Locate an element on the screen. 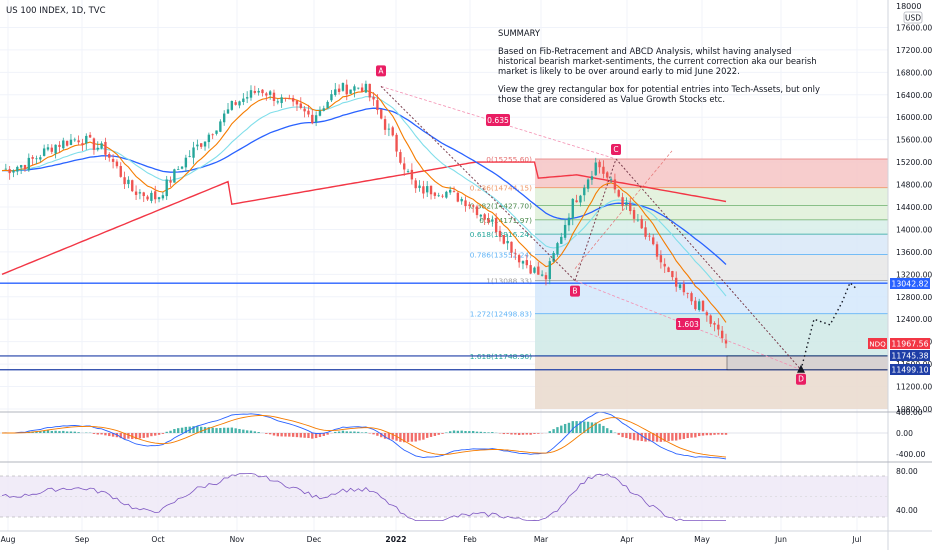 The width and height of the screenshot is (932, 554). ratio-cd-label: 1.603 is located at coordinates (688, 324).